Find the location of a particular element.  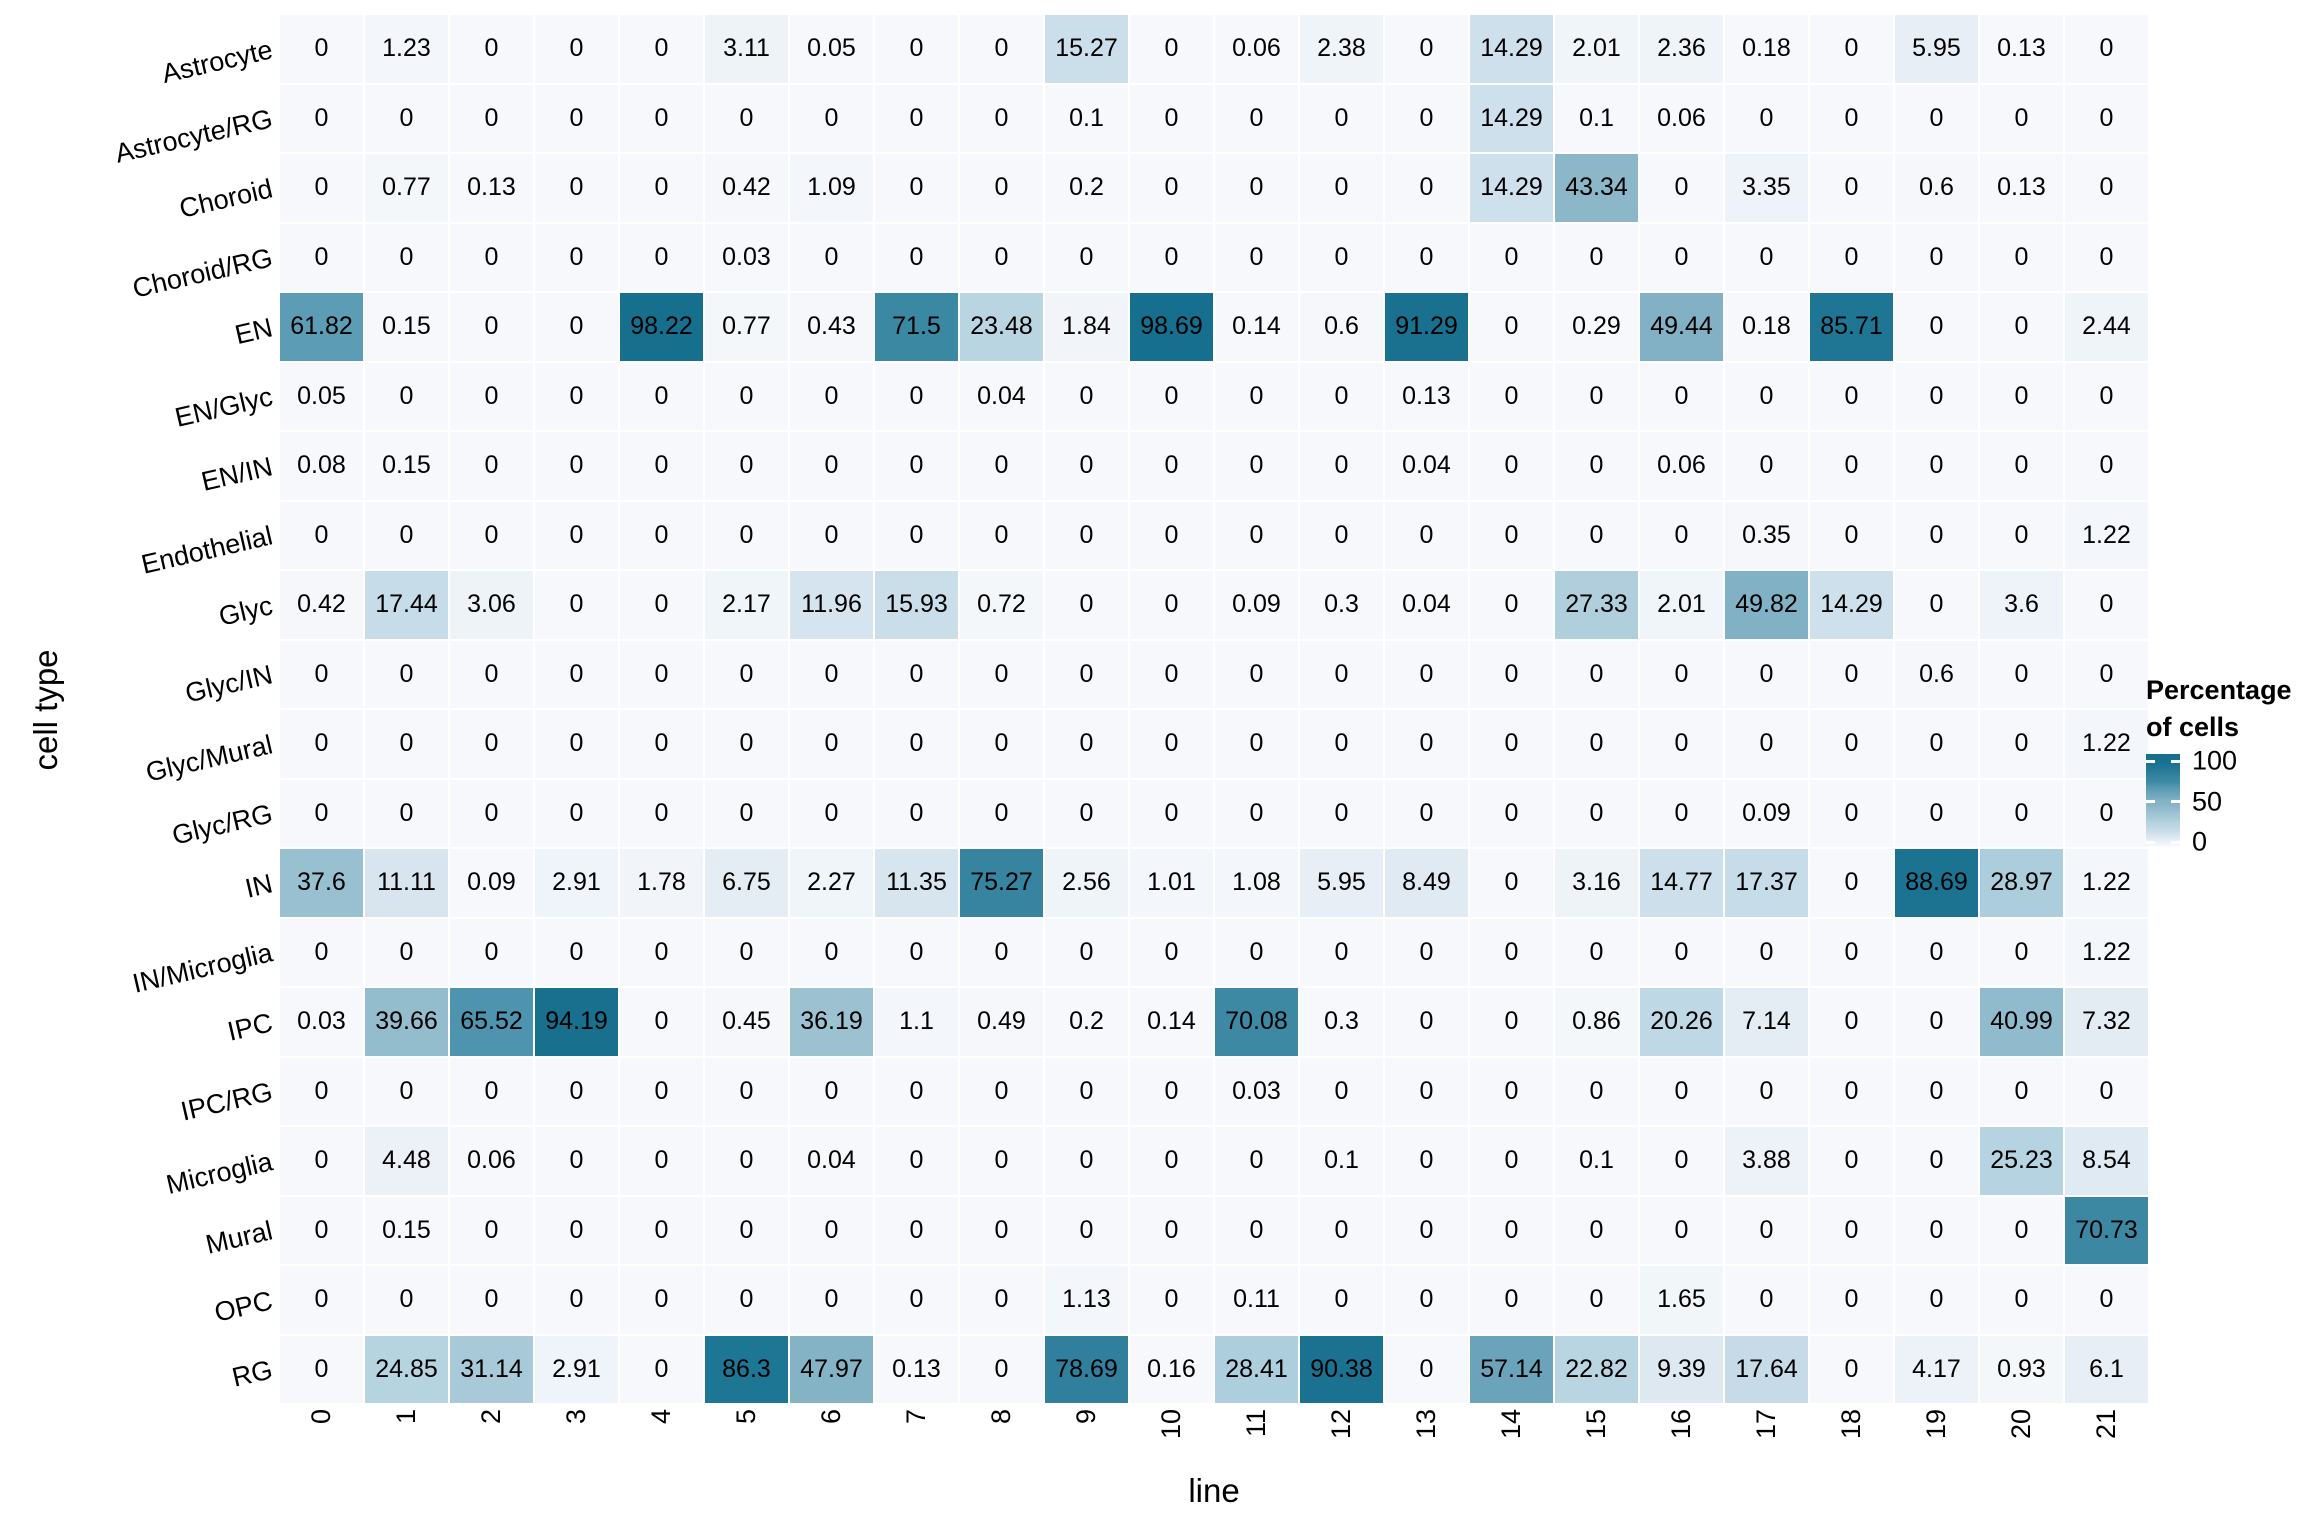

heatmap-cell: 65.52 is located at coordinates (491, 1022).